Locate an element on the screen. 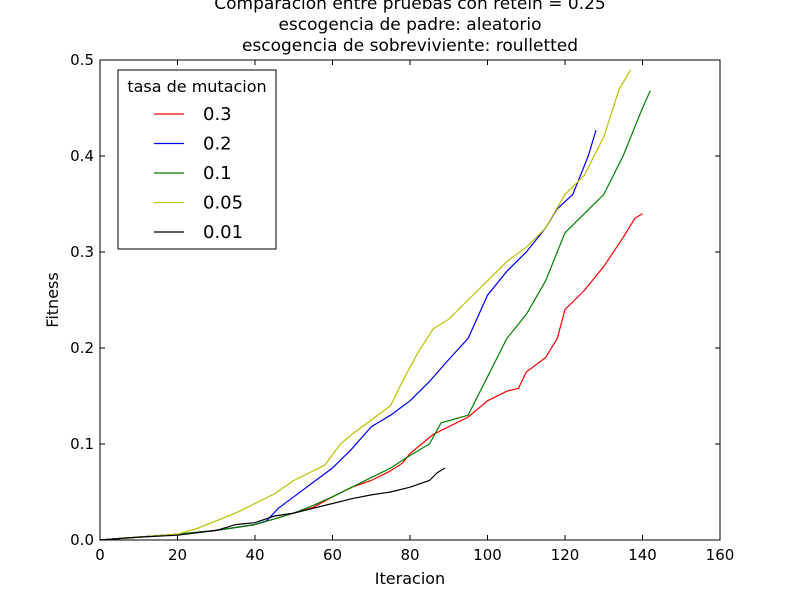  x-tick-labels: 0 20 40 60 80 100 120 140 160 is located at coordinates (414, 555).